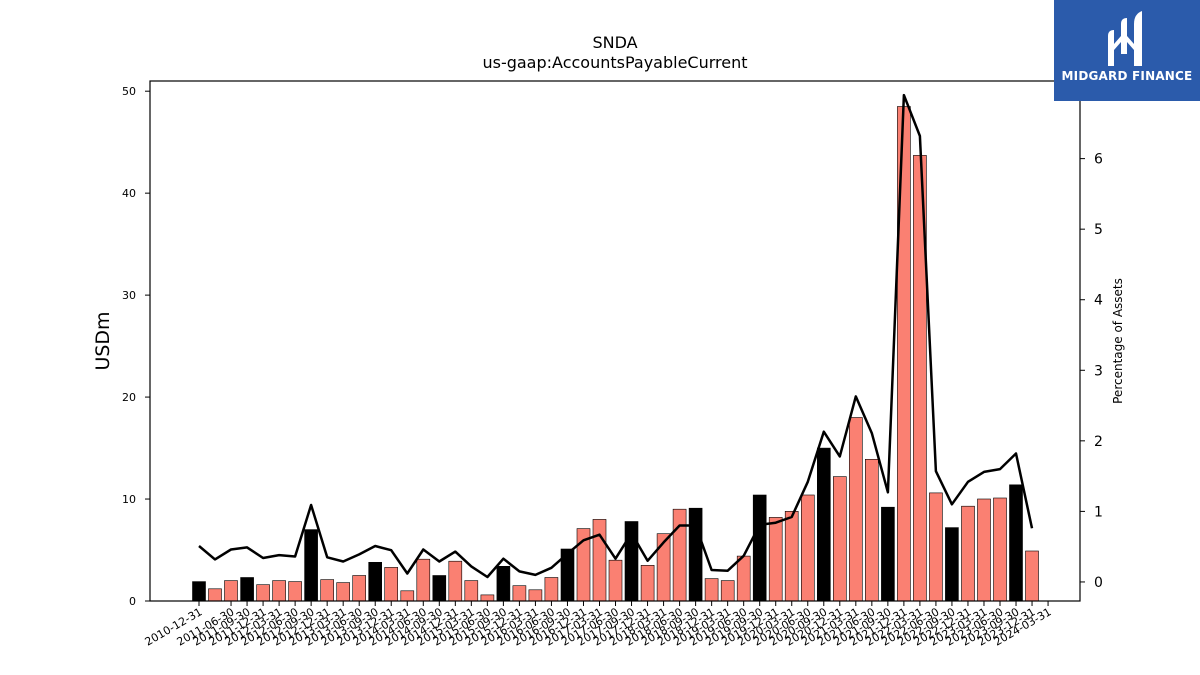  Describe the element at coordinates (132, 601) in the screenshot. I see `y-tick-label: 0` at that location.